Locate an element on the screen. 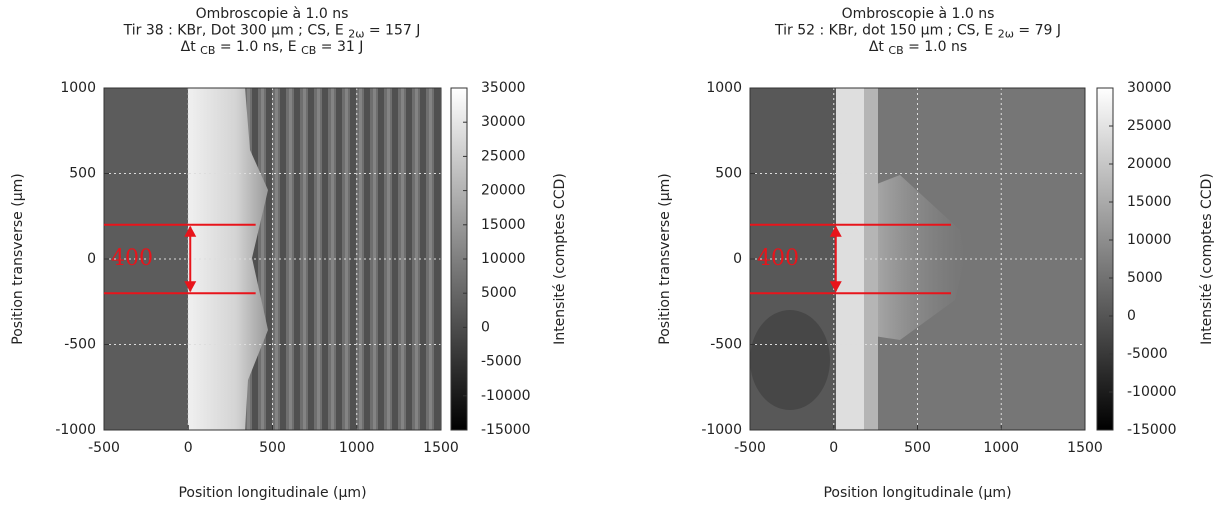 The image size is (1223, 508). chart-title: Δt CB = 1.0 ns, E CB = 31 J is located at coordinates (272, 48).